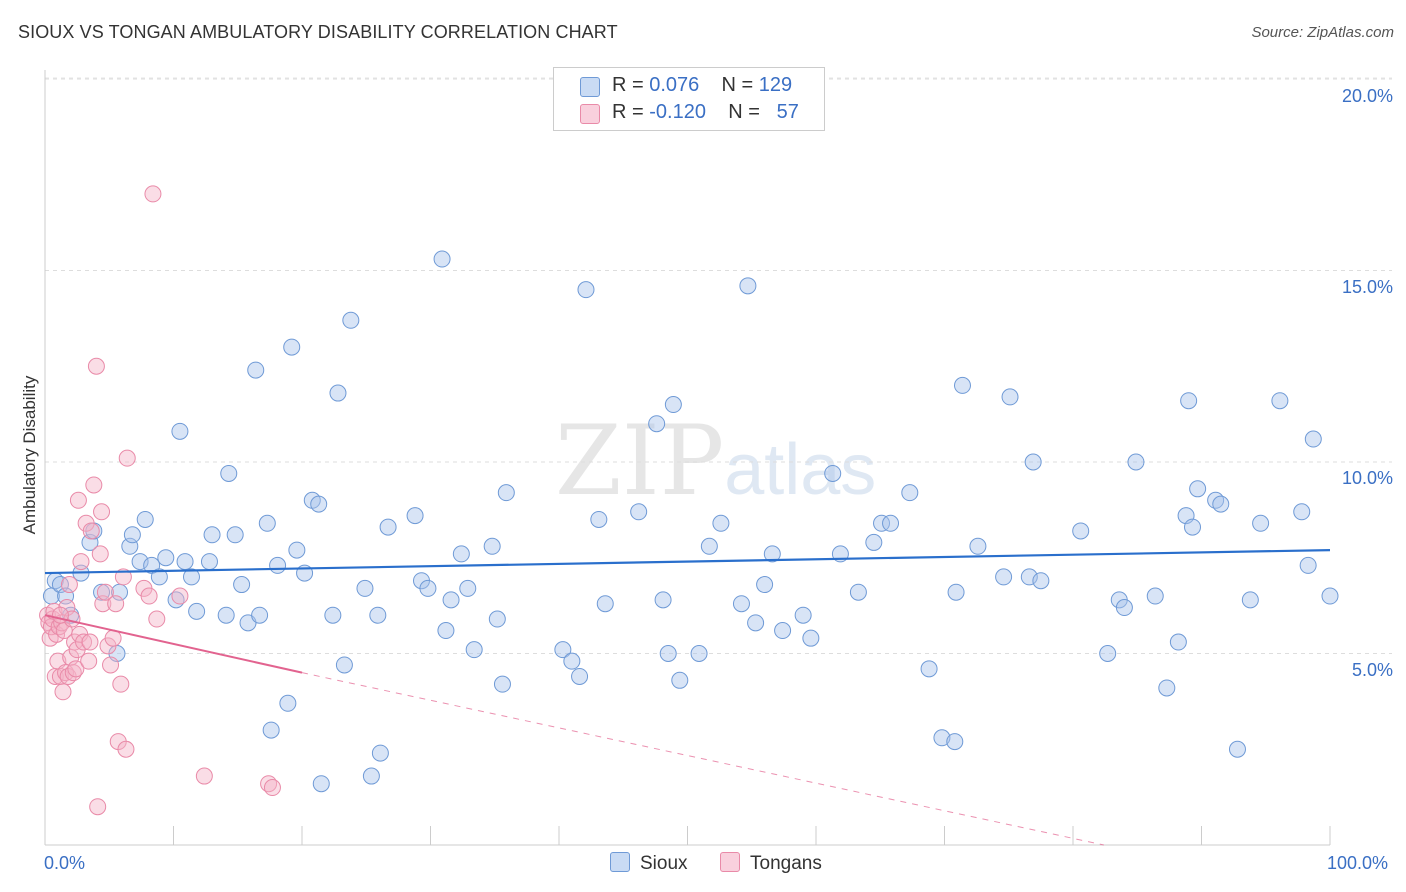 The height and width of the screenshot is (892, 1406). I want to click on watermark-zip: ZIP, so click(640, 461).